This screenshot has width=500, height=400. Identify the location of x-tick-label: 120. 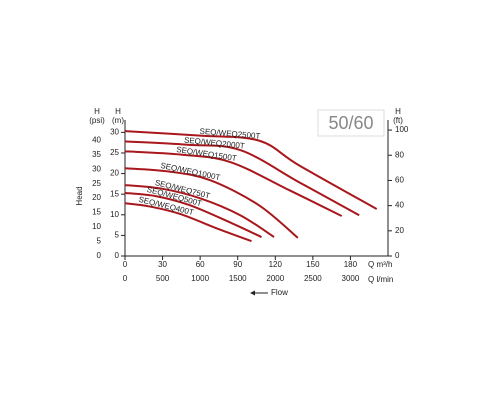
(276, 264).